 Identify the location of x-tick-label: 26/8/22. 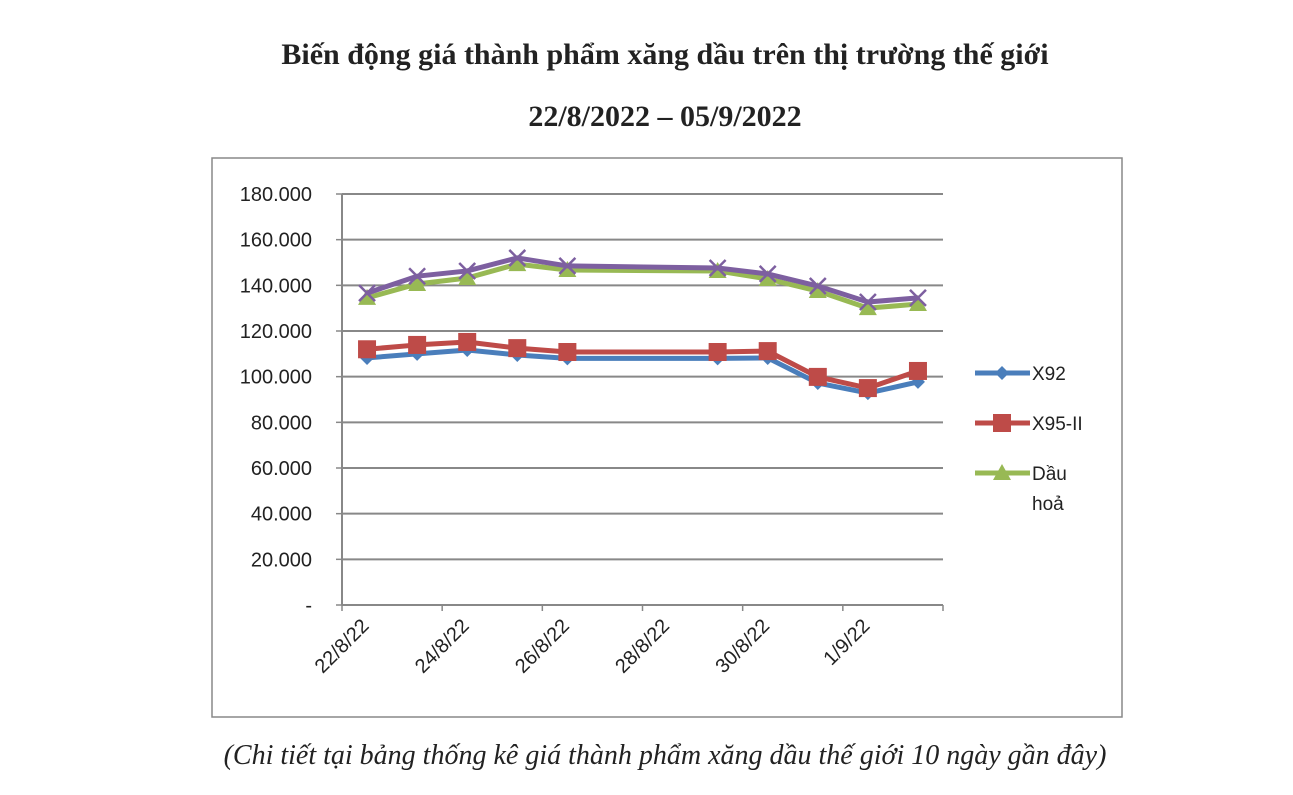
(542, 646).